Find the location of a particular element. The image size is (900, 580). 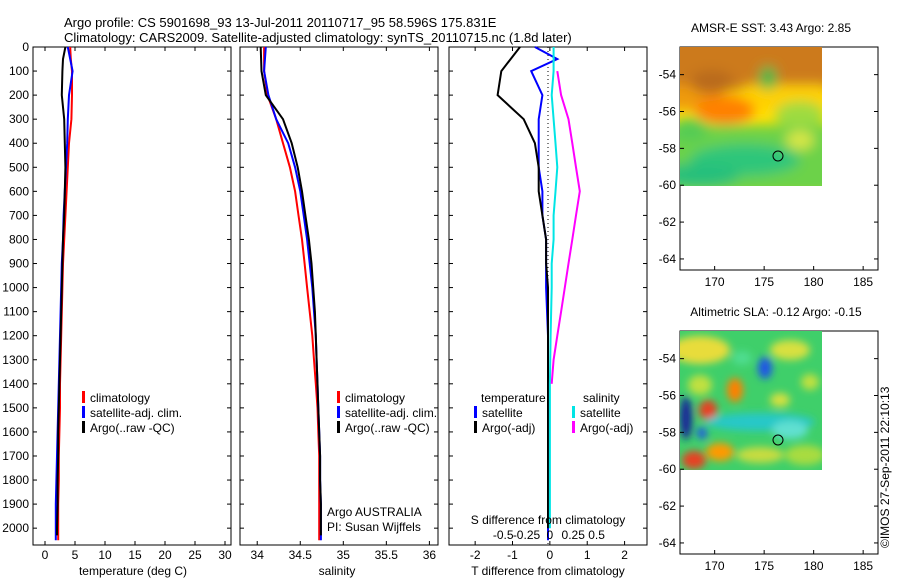

temperature-lines is located at coordinates (64, 293).